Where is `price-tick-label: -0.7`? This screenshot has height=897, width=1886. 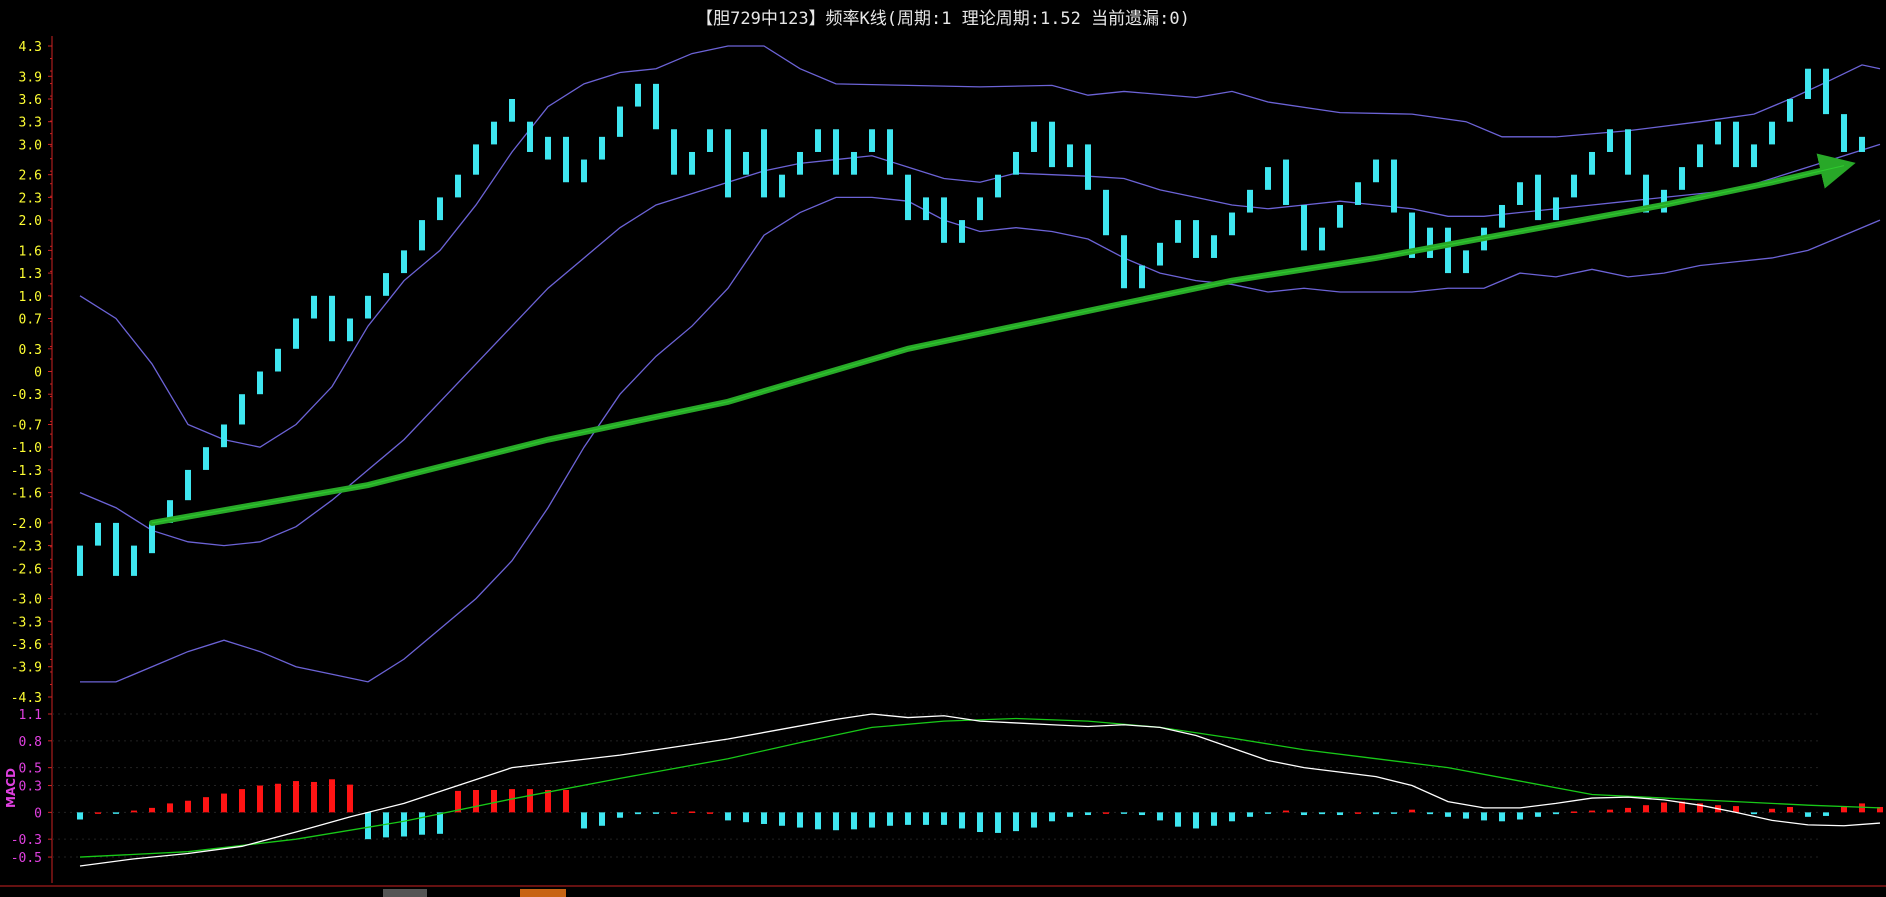 price-tick-label: -0.7 is located at coordinates (26, 425).